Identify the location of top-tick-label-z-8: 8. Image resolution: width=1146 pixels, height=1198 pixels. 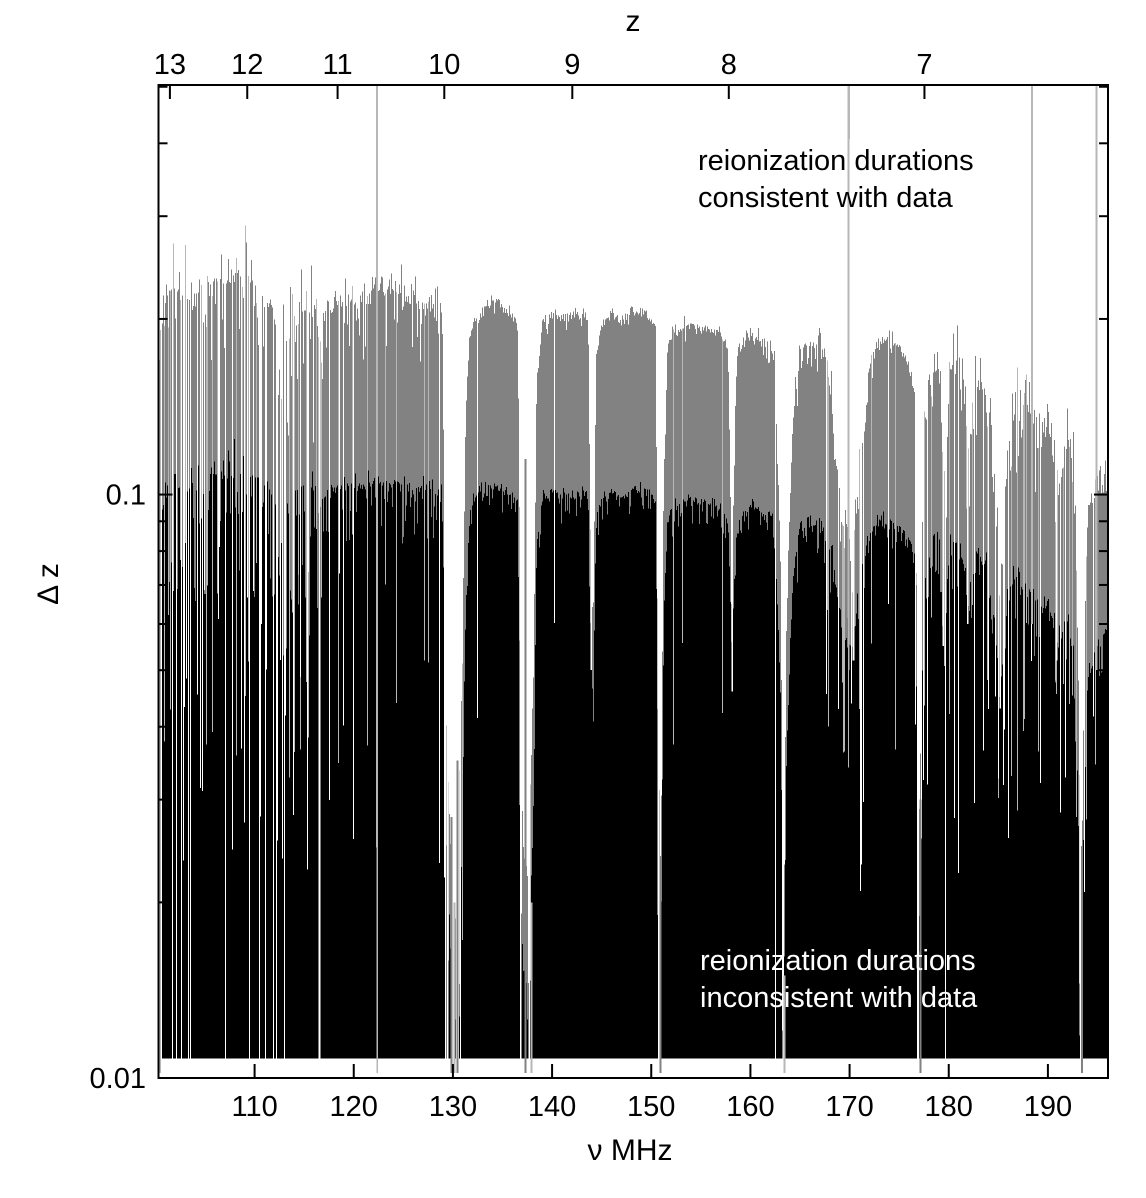
(729, 65).